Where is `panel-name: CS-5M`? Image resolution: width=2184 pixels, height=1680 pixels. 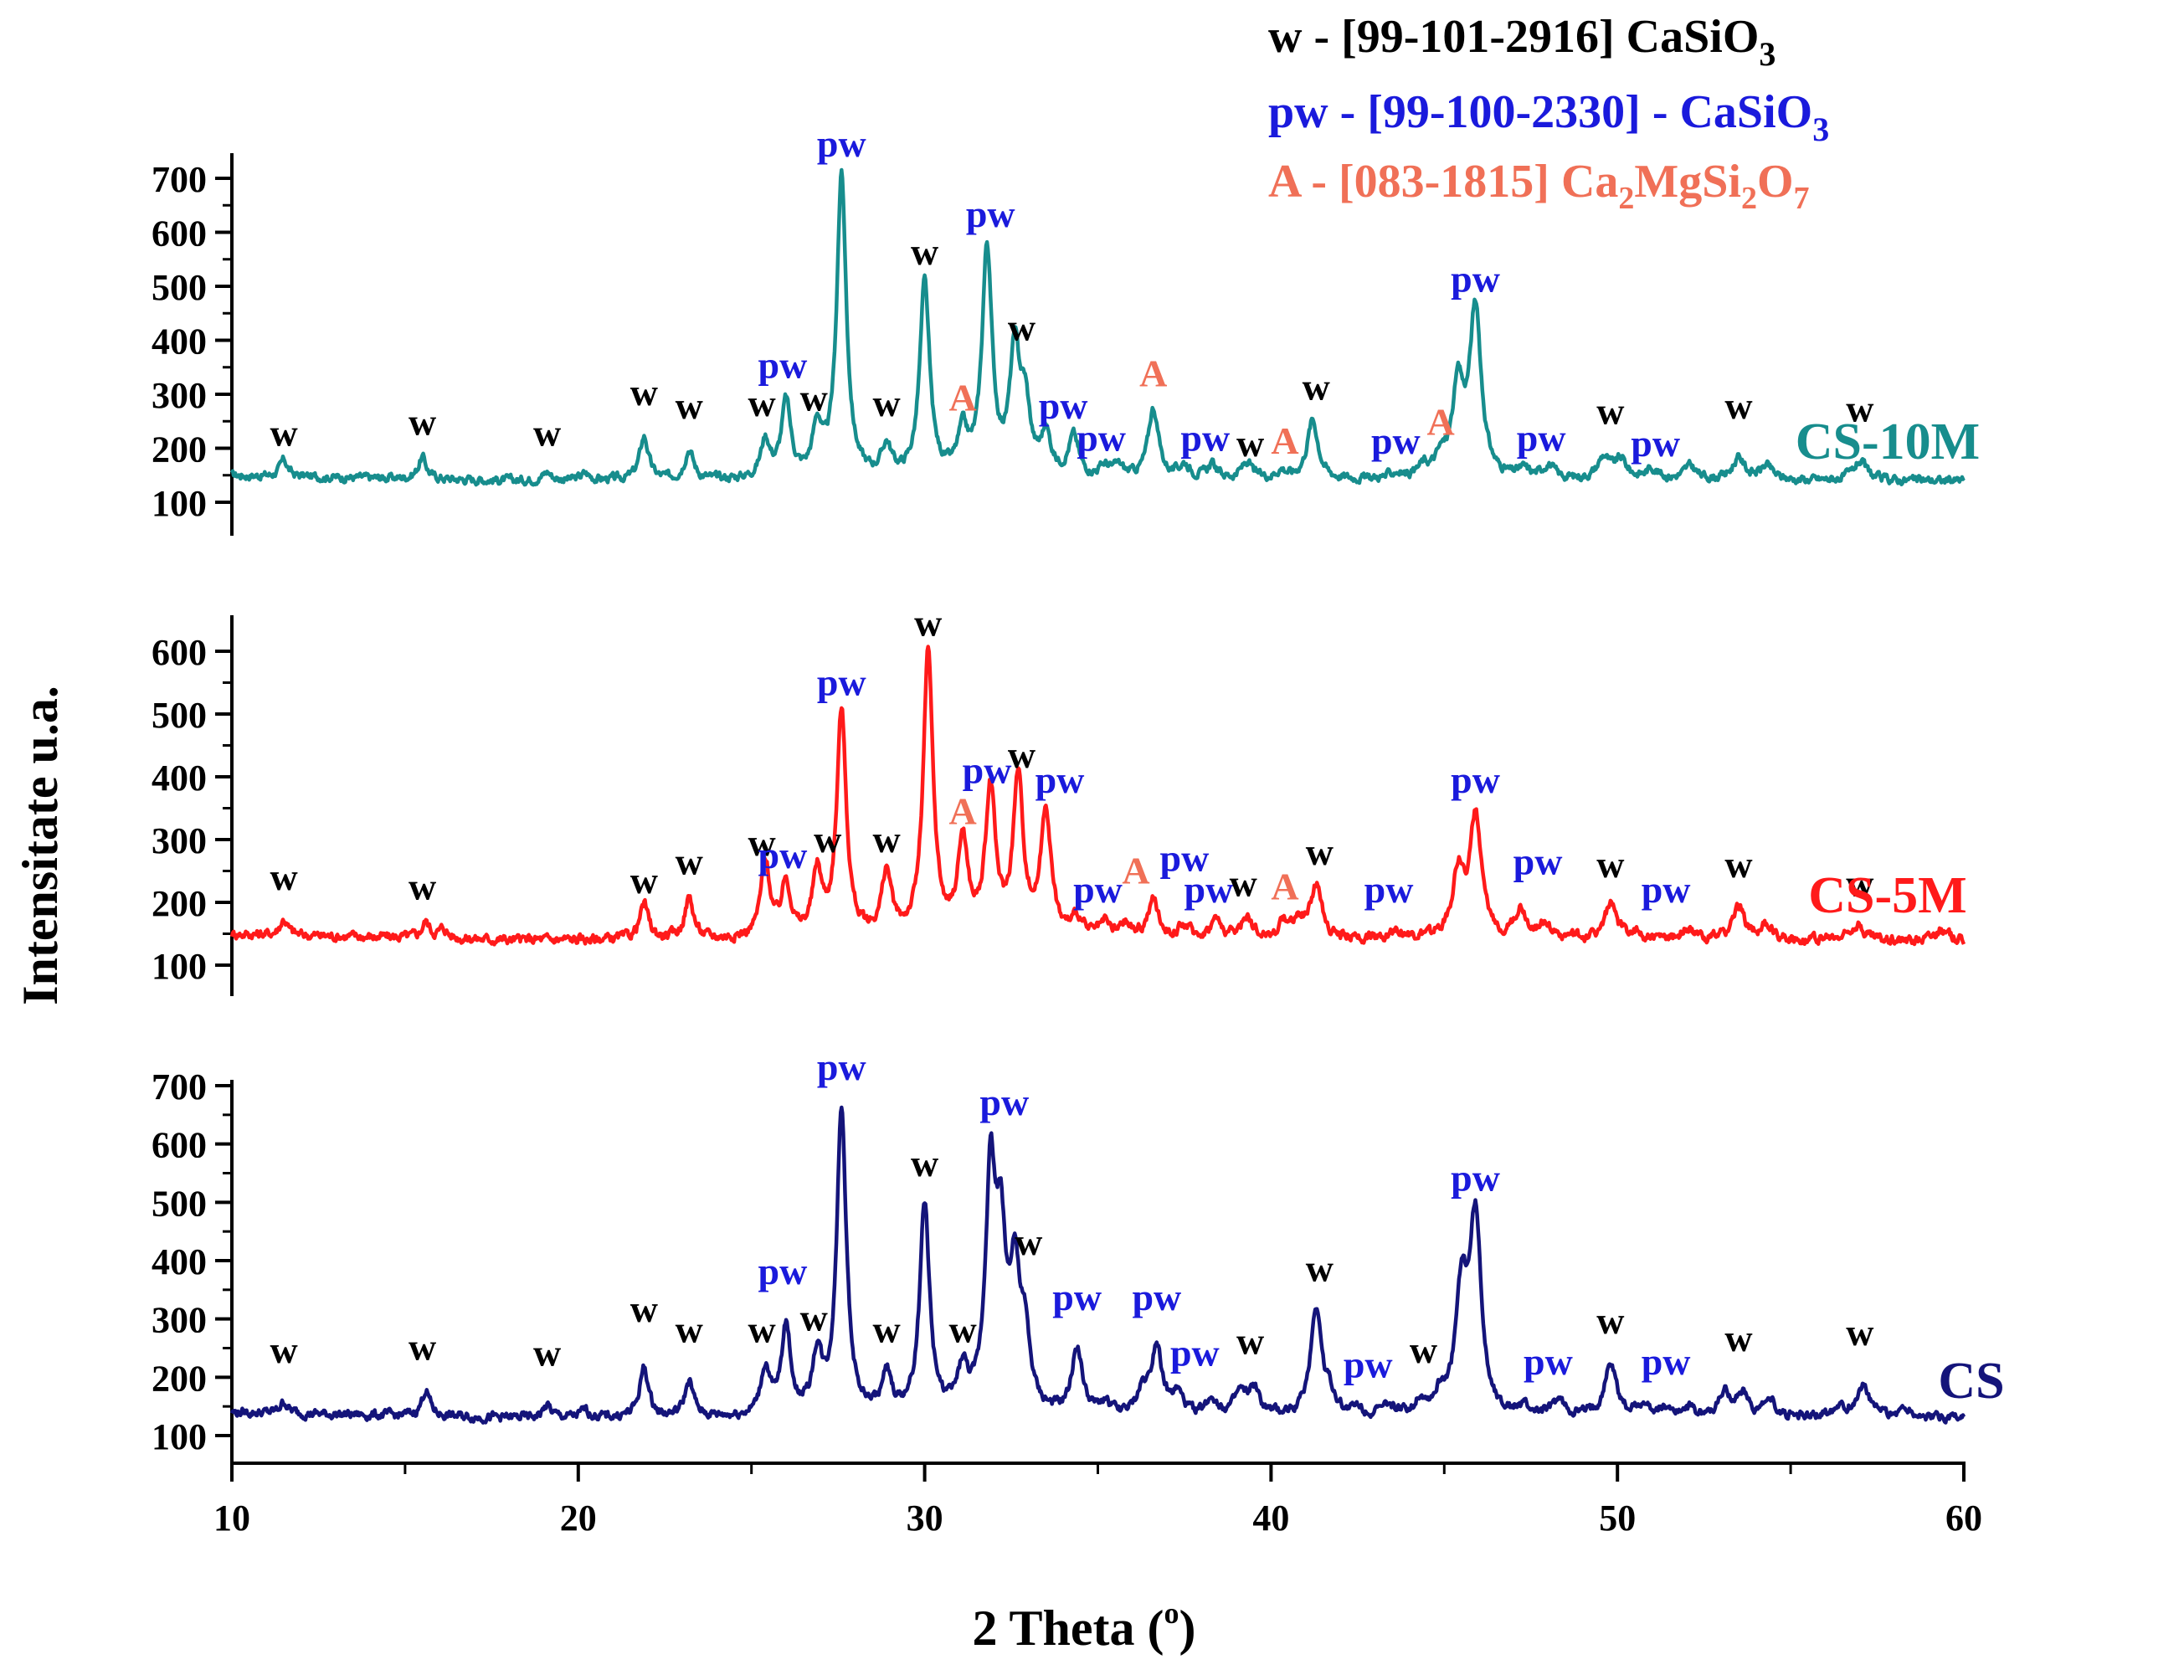 panel-name: CS-5M is located at coordinates (1887, 895).